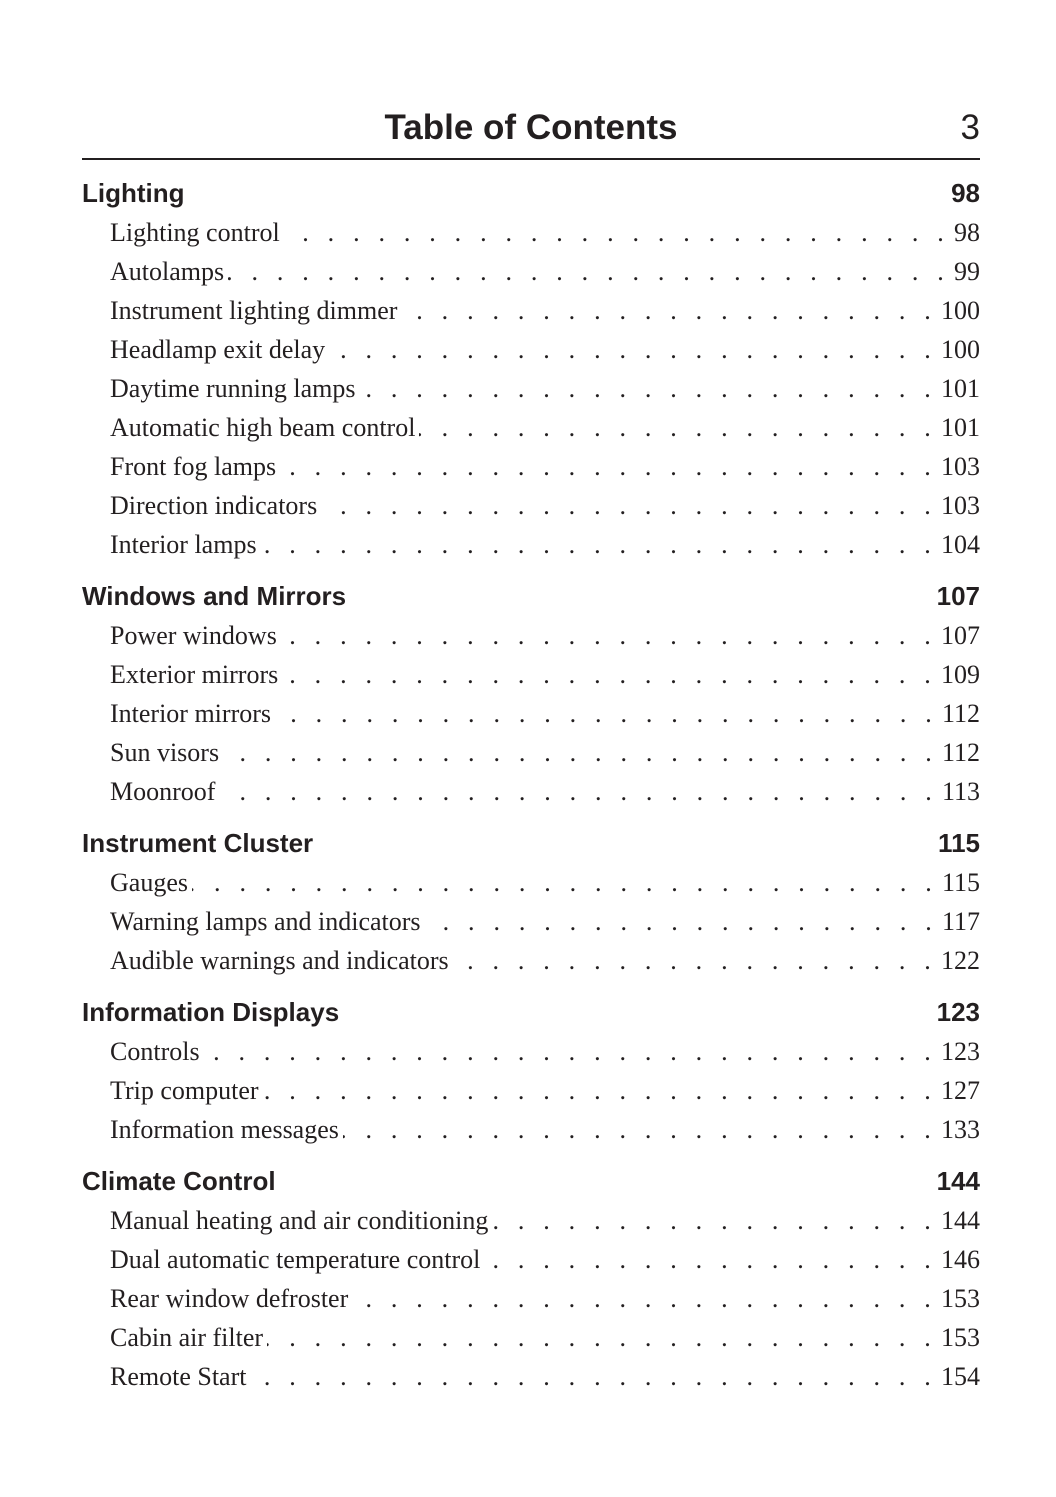  What do you see at coordinates (960, 791) in the screenshot?
I see `entry-page: 113` at bounding box center [960, 791].